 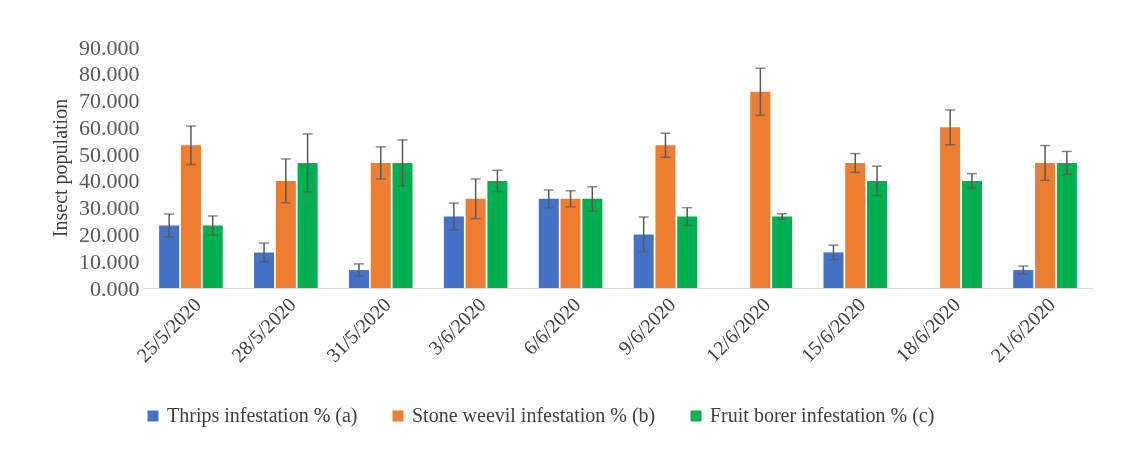 What do you see at coordinates (262, 415) in the screenshot?
I see `legend-label: Thrips infestation % (a)` at bounding box center [262, 415].